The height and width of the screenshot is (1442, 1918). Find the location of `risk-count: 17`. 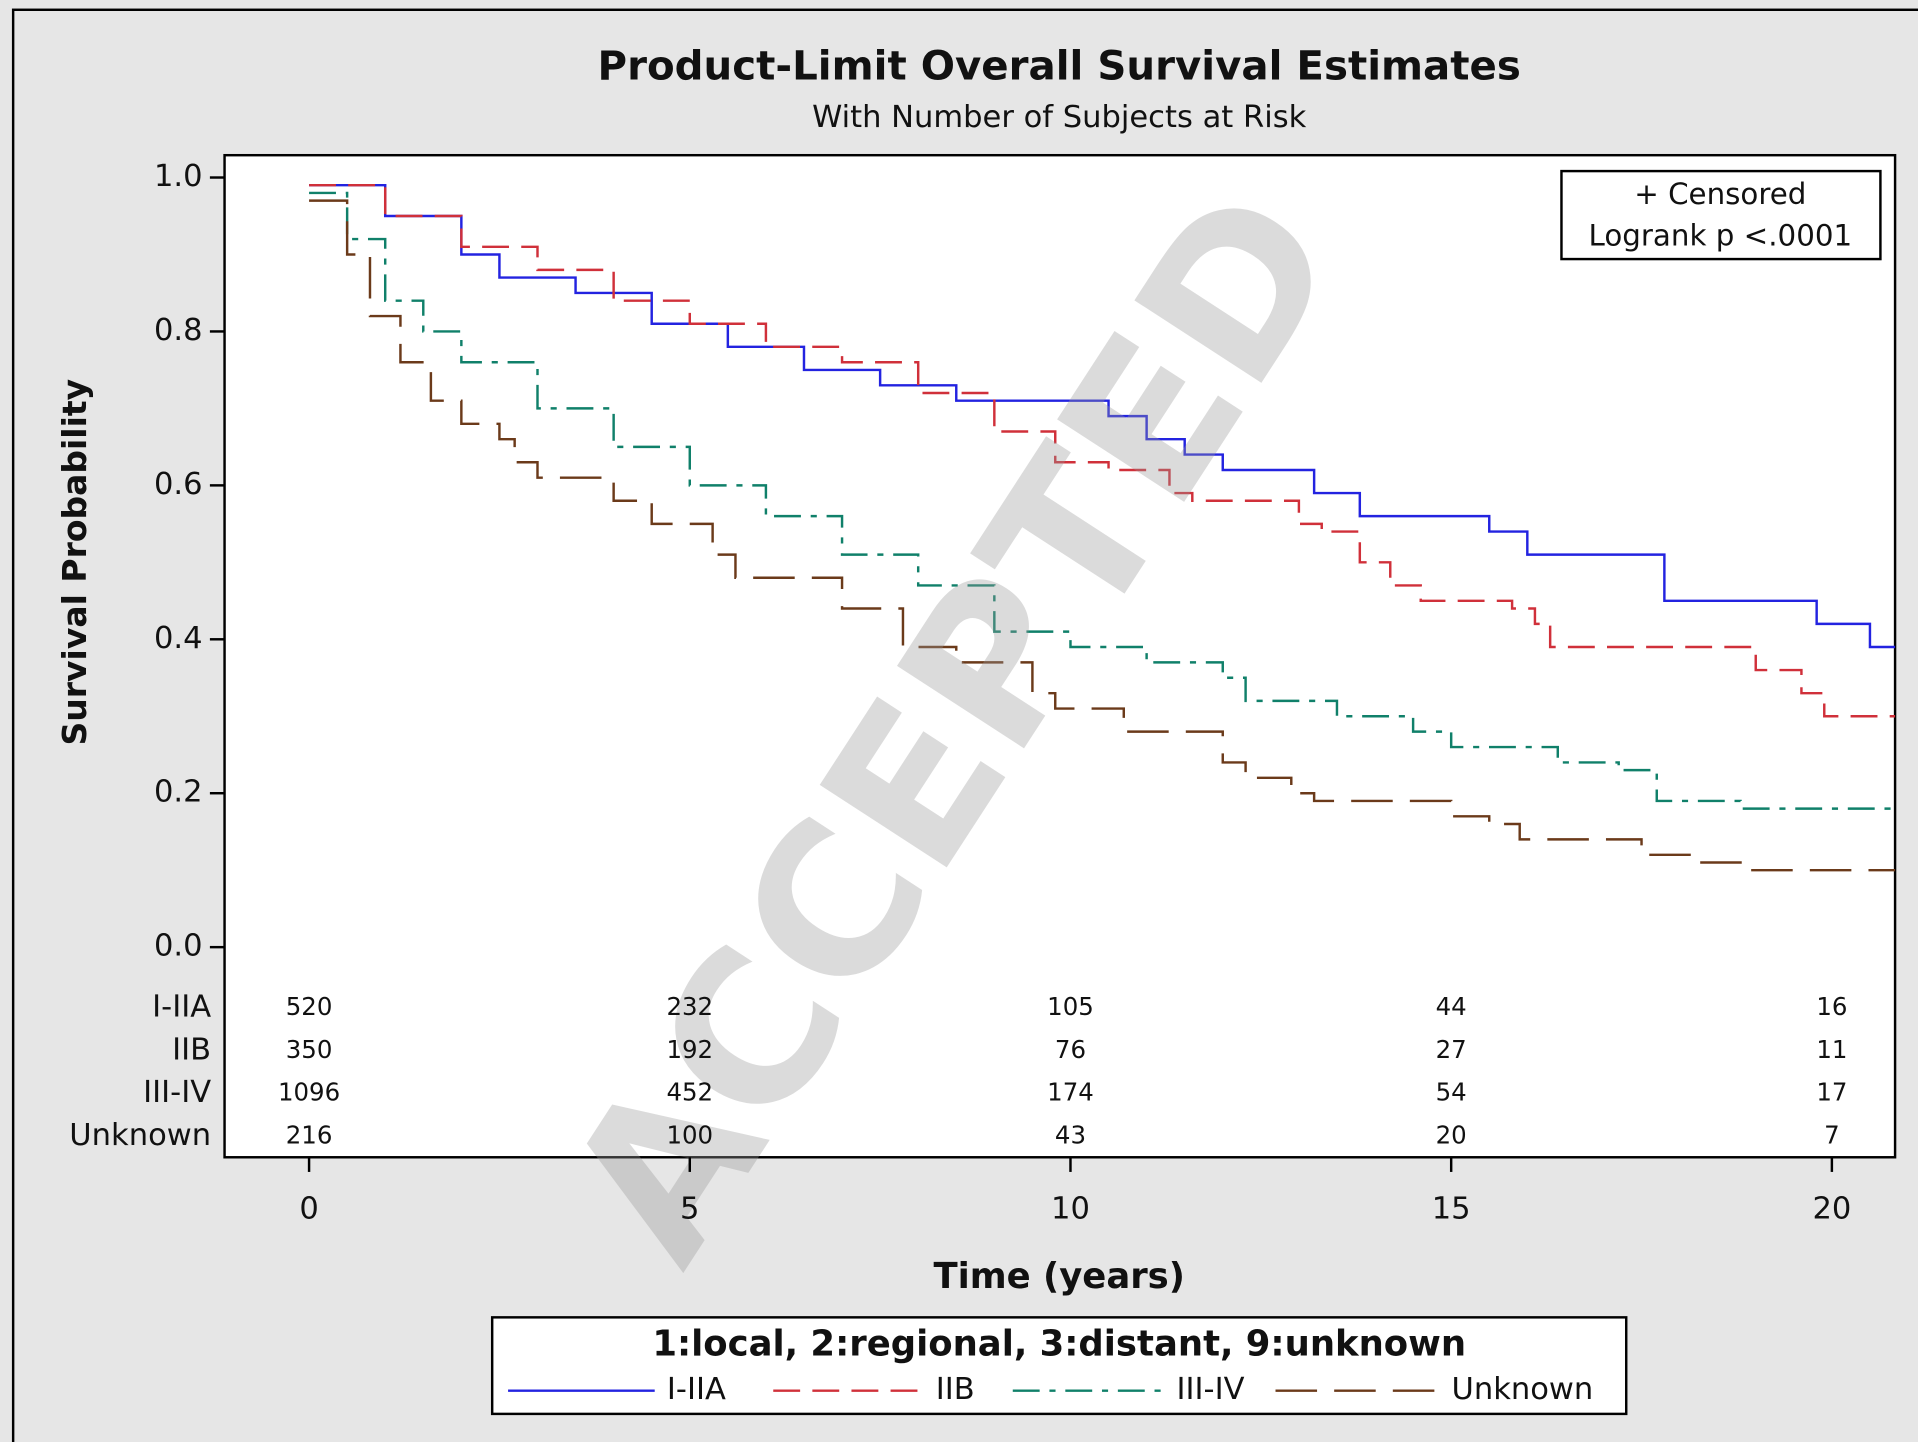

risk-count: 17 is located at coordinates (1831, 1092).